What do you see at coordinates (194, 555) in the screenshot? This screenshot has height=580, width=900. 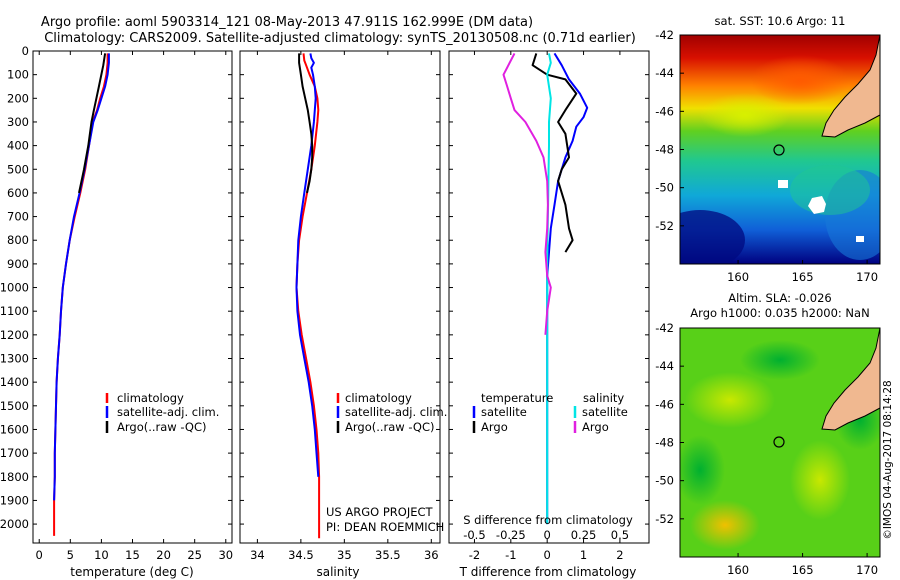 I see `x-tick-label: 25` at bounding box center [194, 555].